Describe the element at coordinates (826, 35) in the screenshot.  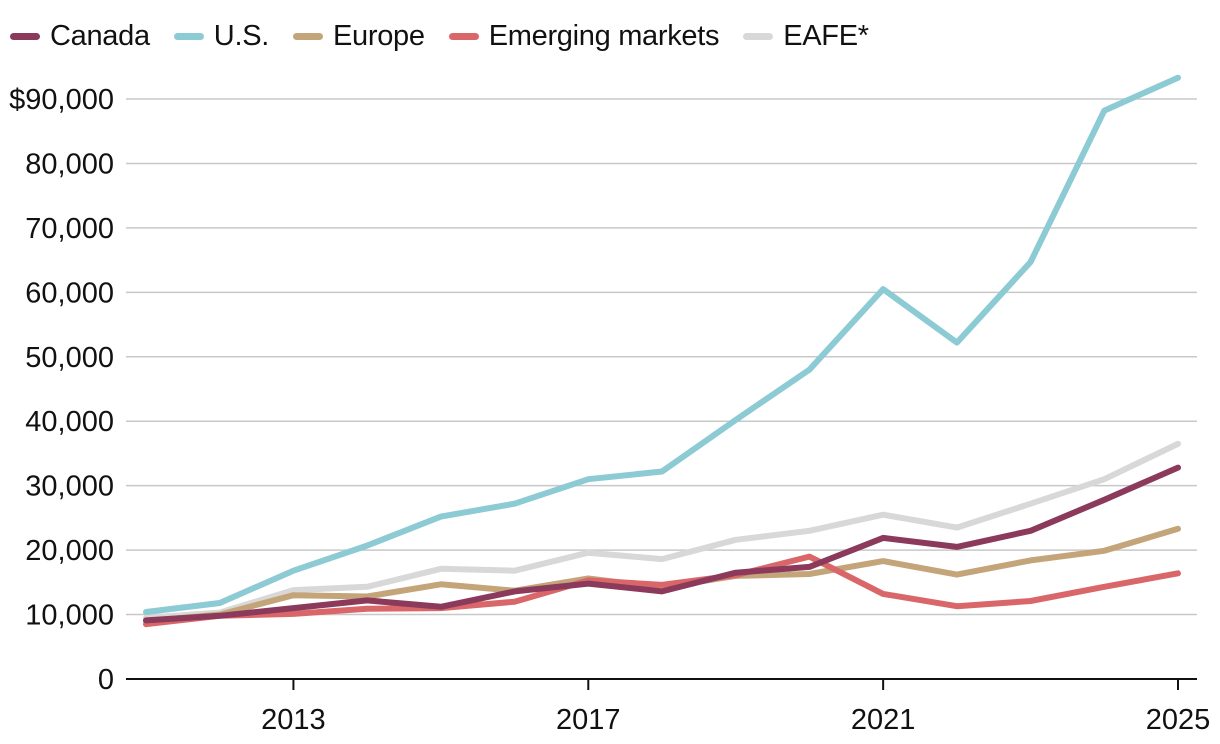
I see `legend-label: EAFE*` at that location.